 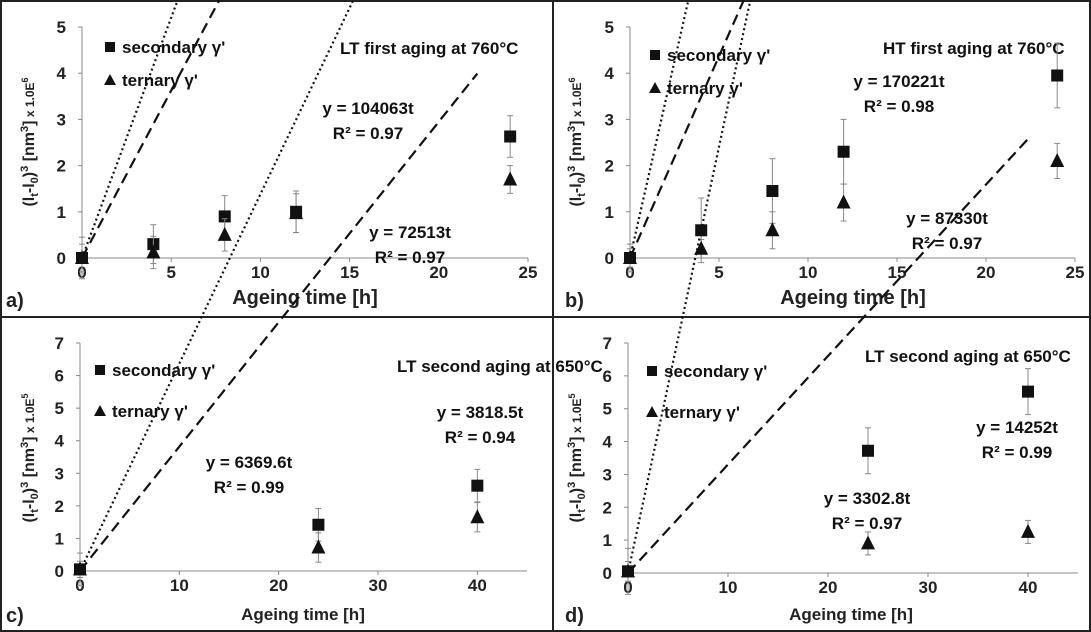 What do you see at coordinates (928, 587) in the screenshot?
I see `x-tick-label: 30` at bounding box center [928, 587].